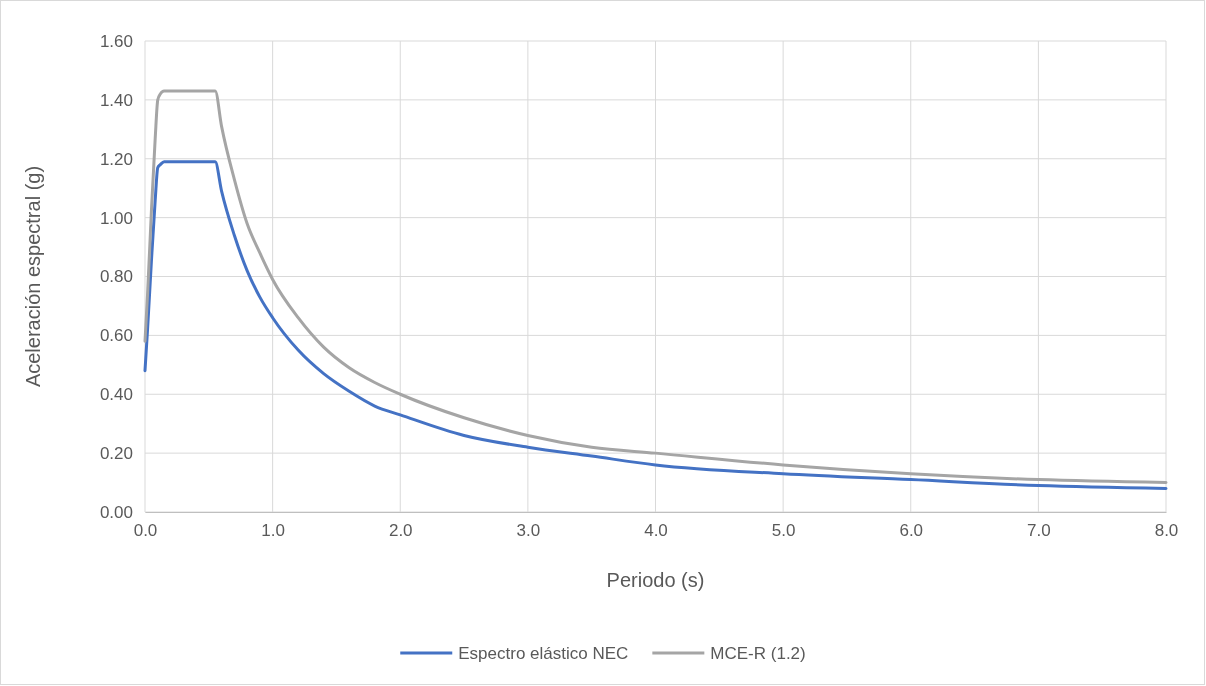  What do you see at coordinates (1039, 531) in the screenshot?
I see `x-tick-label: 7.0` at bounding box center [1039, 531].